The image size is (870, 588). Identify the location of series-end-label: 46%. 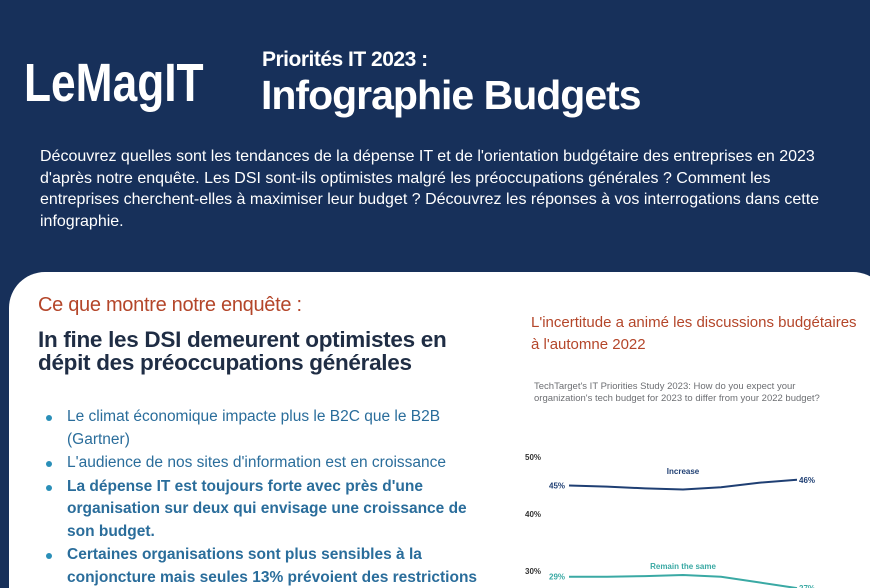
(807, 480).